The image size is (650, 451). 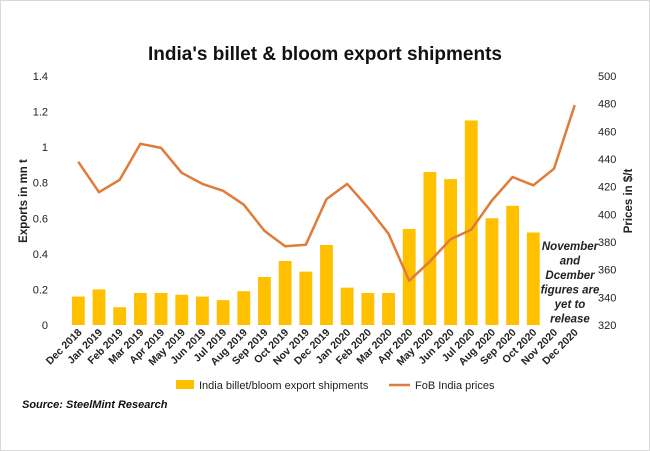 I want to click on annotation-line: yet to, so click(x=570, y=305).